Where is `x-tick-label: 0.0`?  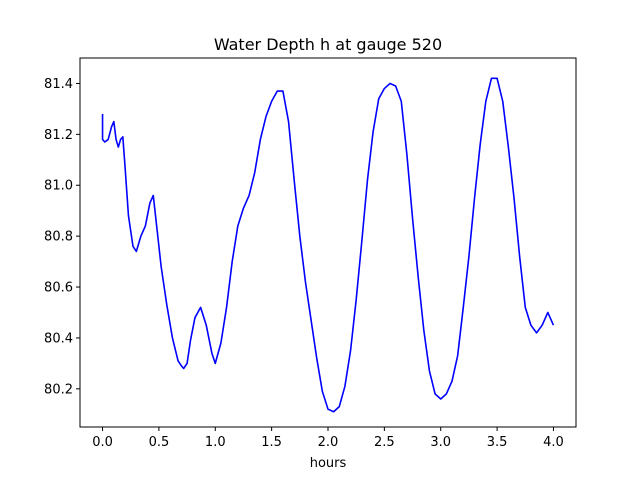 x-tick-label: 0.0 is located at coordinates (102, 442).